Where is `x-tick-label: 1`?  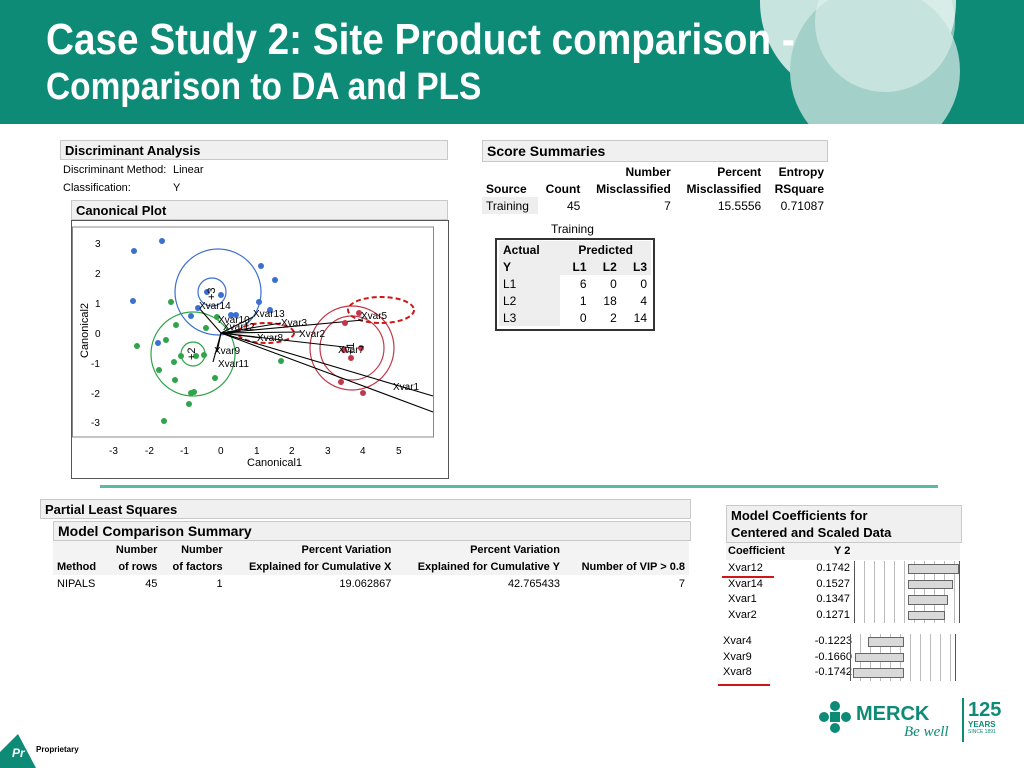 x-tick-label: 1 is located at coordinates (257, 451).